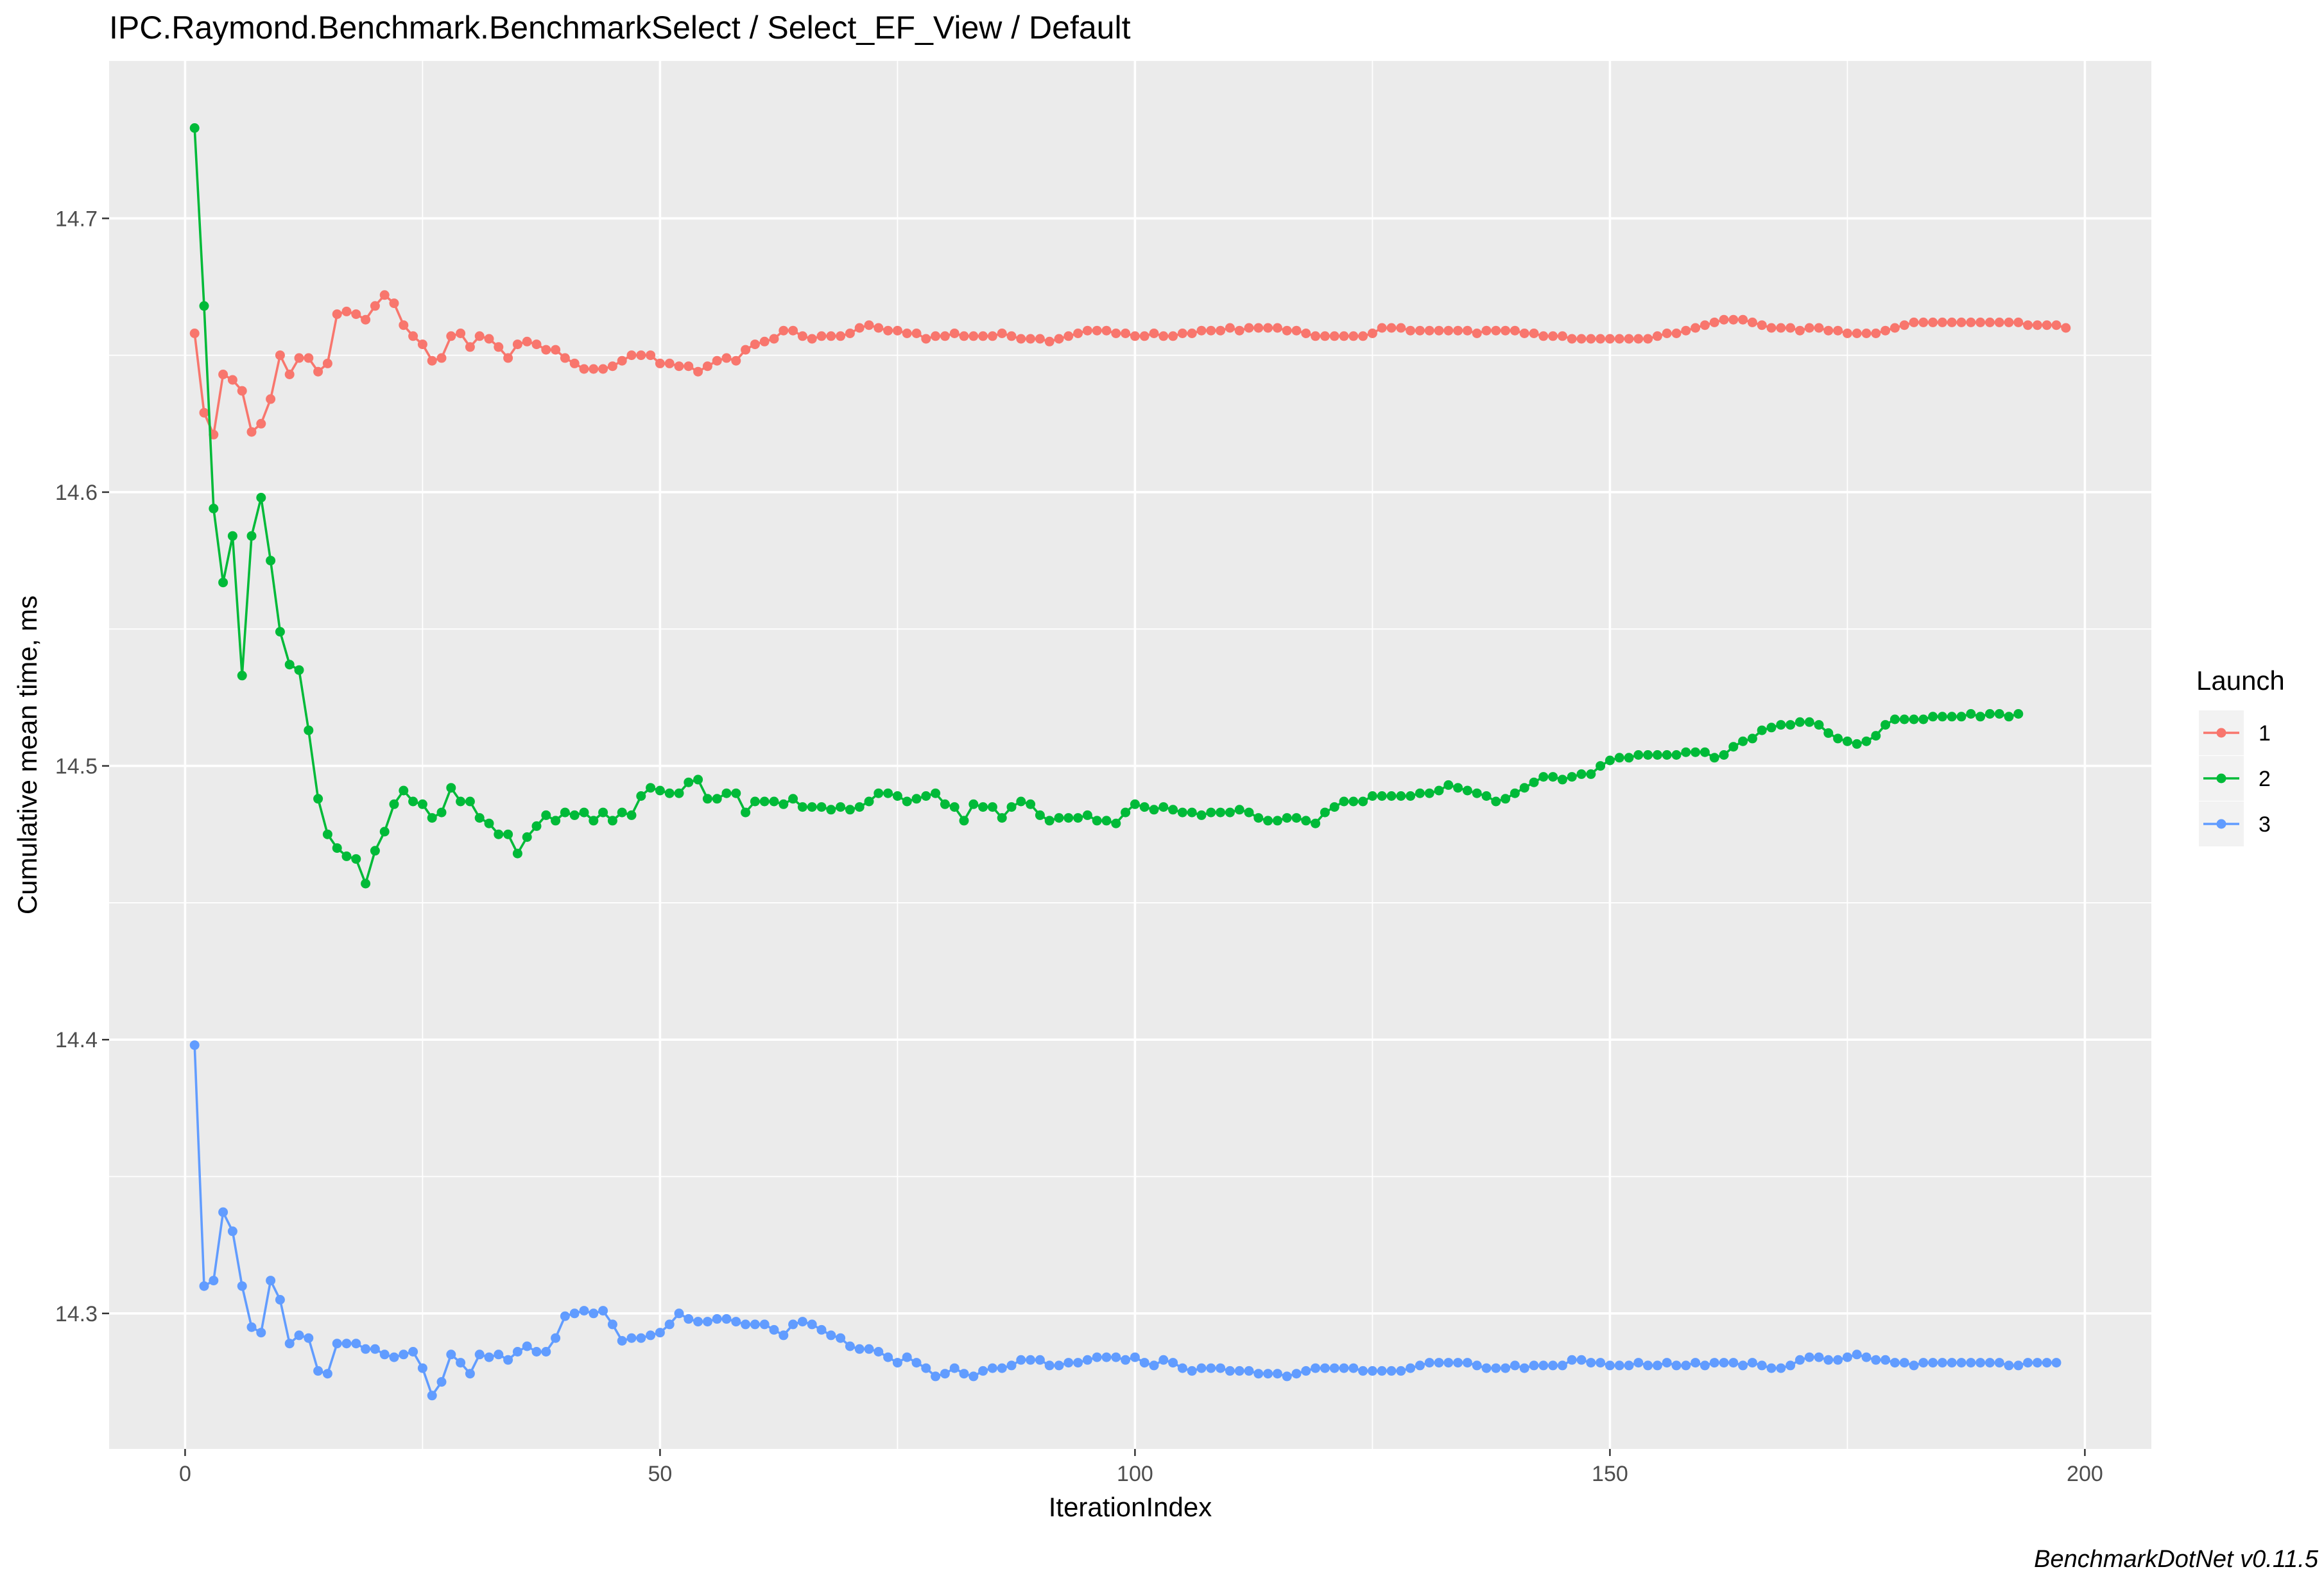 This screenshot has height=1576, width=2324. What do you see at coordinates (185, 1474) in the screenshot?
I see `x-tick-label: 0` at bounding box center [185, 1474].